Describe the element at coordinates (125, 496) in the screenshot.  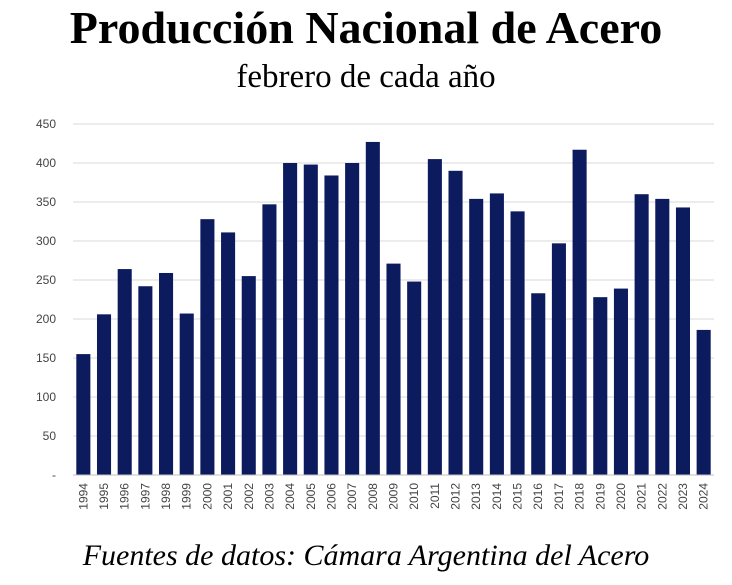
I see `x-tick-label: 1996` at that location.